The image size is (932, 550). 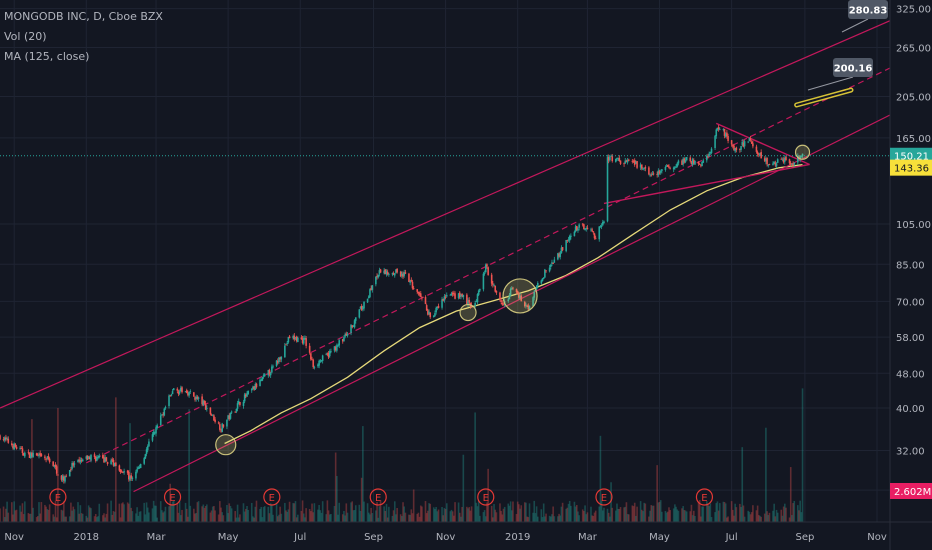 What do you see at coordinates (226, 445) in the screenshot?
I see `highlight-circle` at bounding box center [226, 445].